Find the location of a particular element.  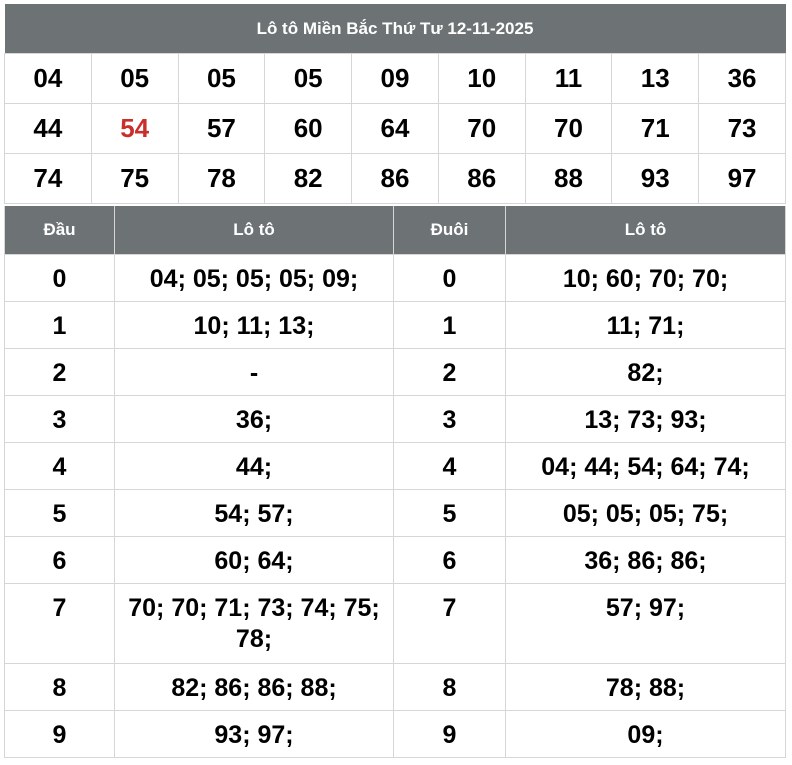

duoi-cell: 7 is located at coordinates (449, 623).